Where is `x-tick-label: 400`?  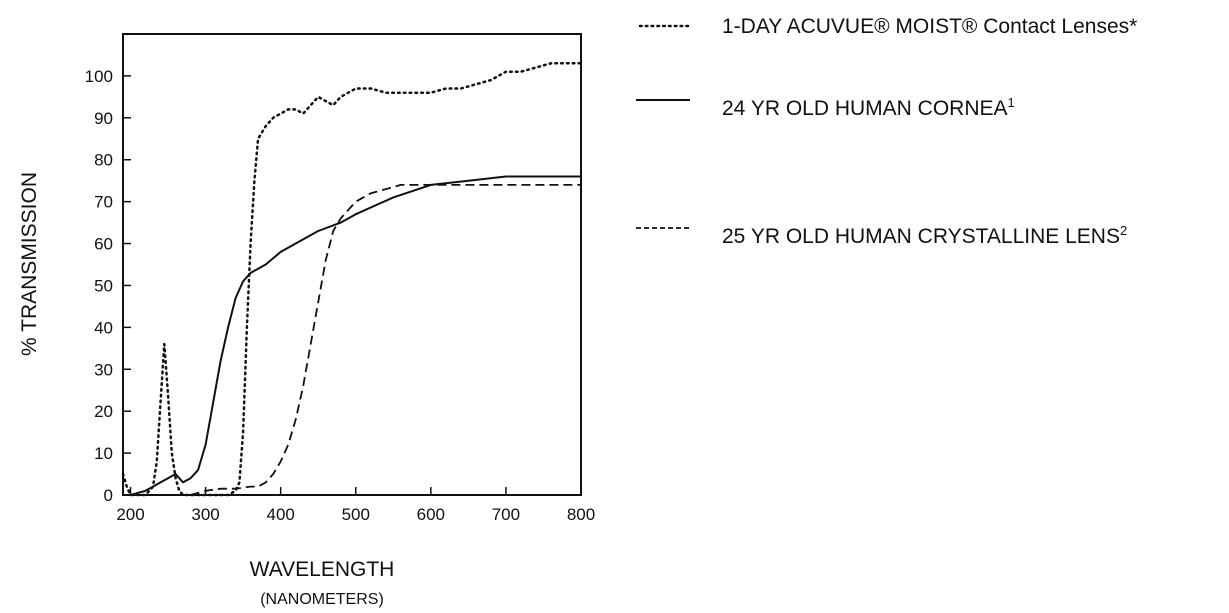 x-tick-label: 400 is located at coordinates (280, 514).